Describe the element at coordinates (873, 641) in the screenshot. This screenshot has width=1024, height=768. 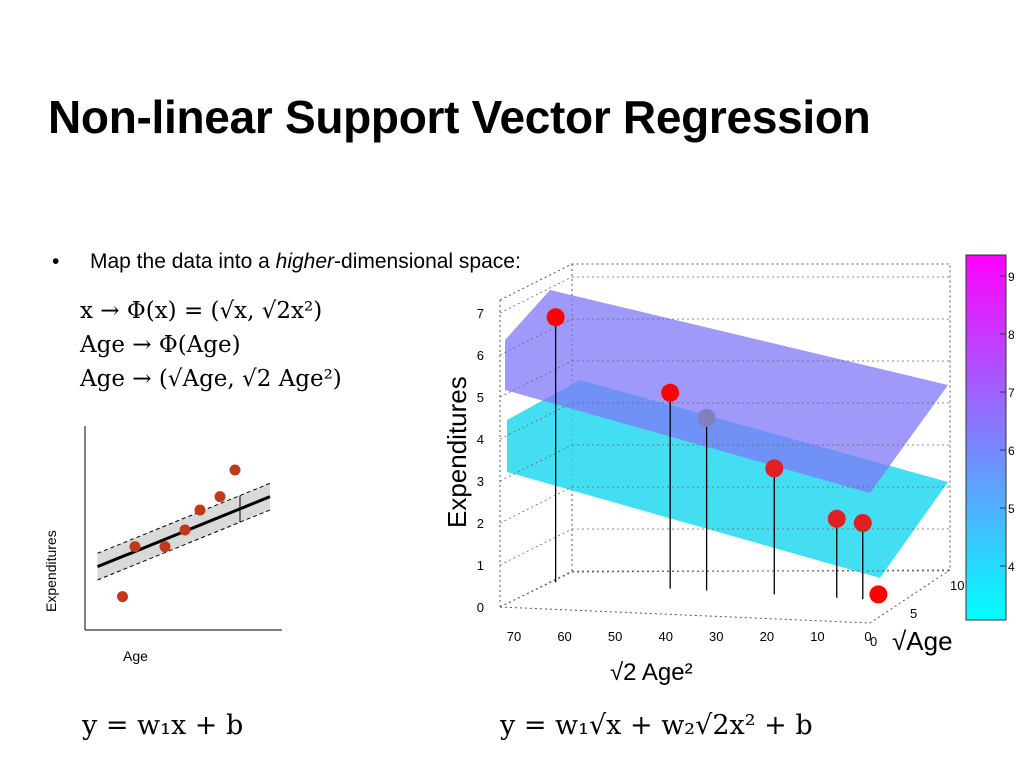
I see `y-tick-label: 0` at that location.